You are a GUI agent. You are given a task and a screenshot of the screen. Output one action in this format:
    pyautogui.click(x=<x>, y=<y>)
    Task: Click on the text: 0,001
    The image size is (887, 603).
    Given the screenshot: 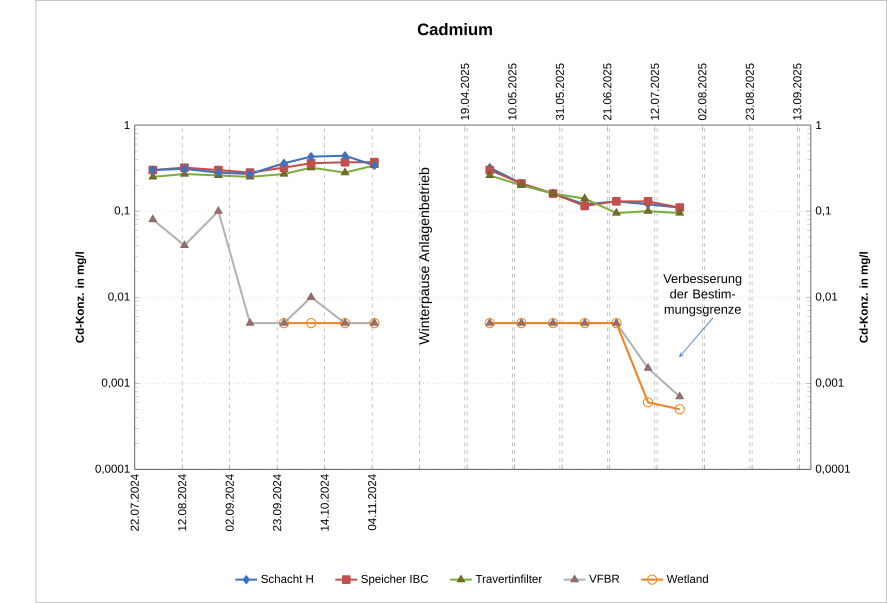 What is the action you would take?
    pyautogui.click(x=116, y=383)
    